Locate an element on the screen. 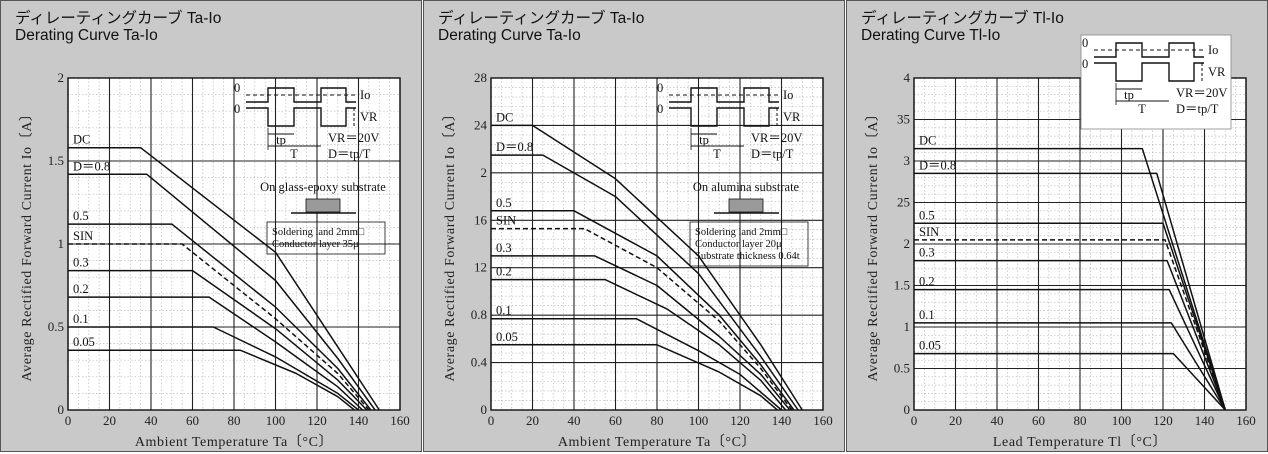 The image size is (1268, 454). y-tick-label: 1.5 is located at coordinates (902, 285).